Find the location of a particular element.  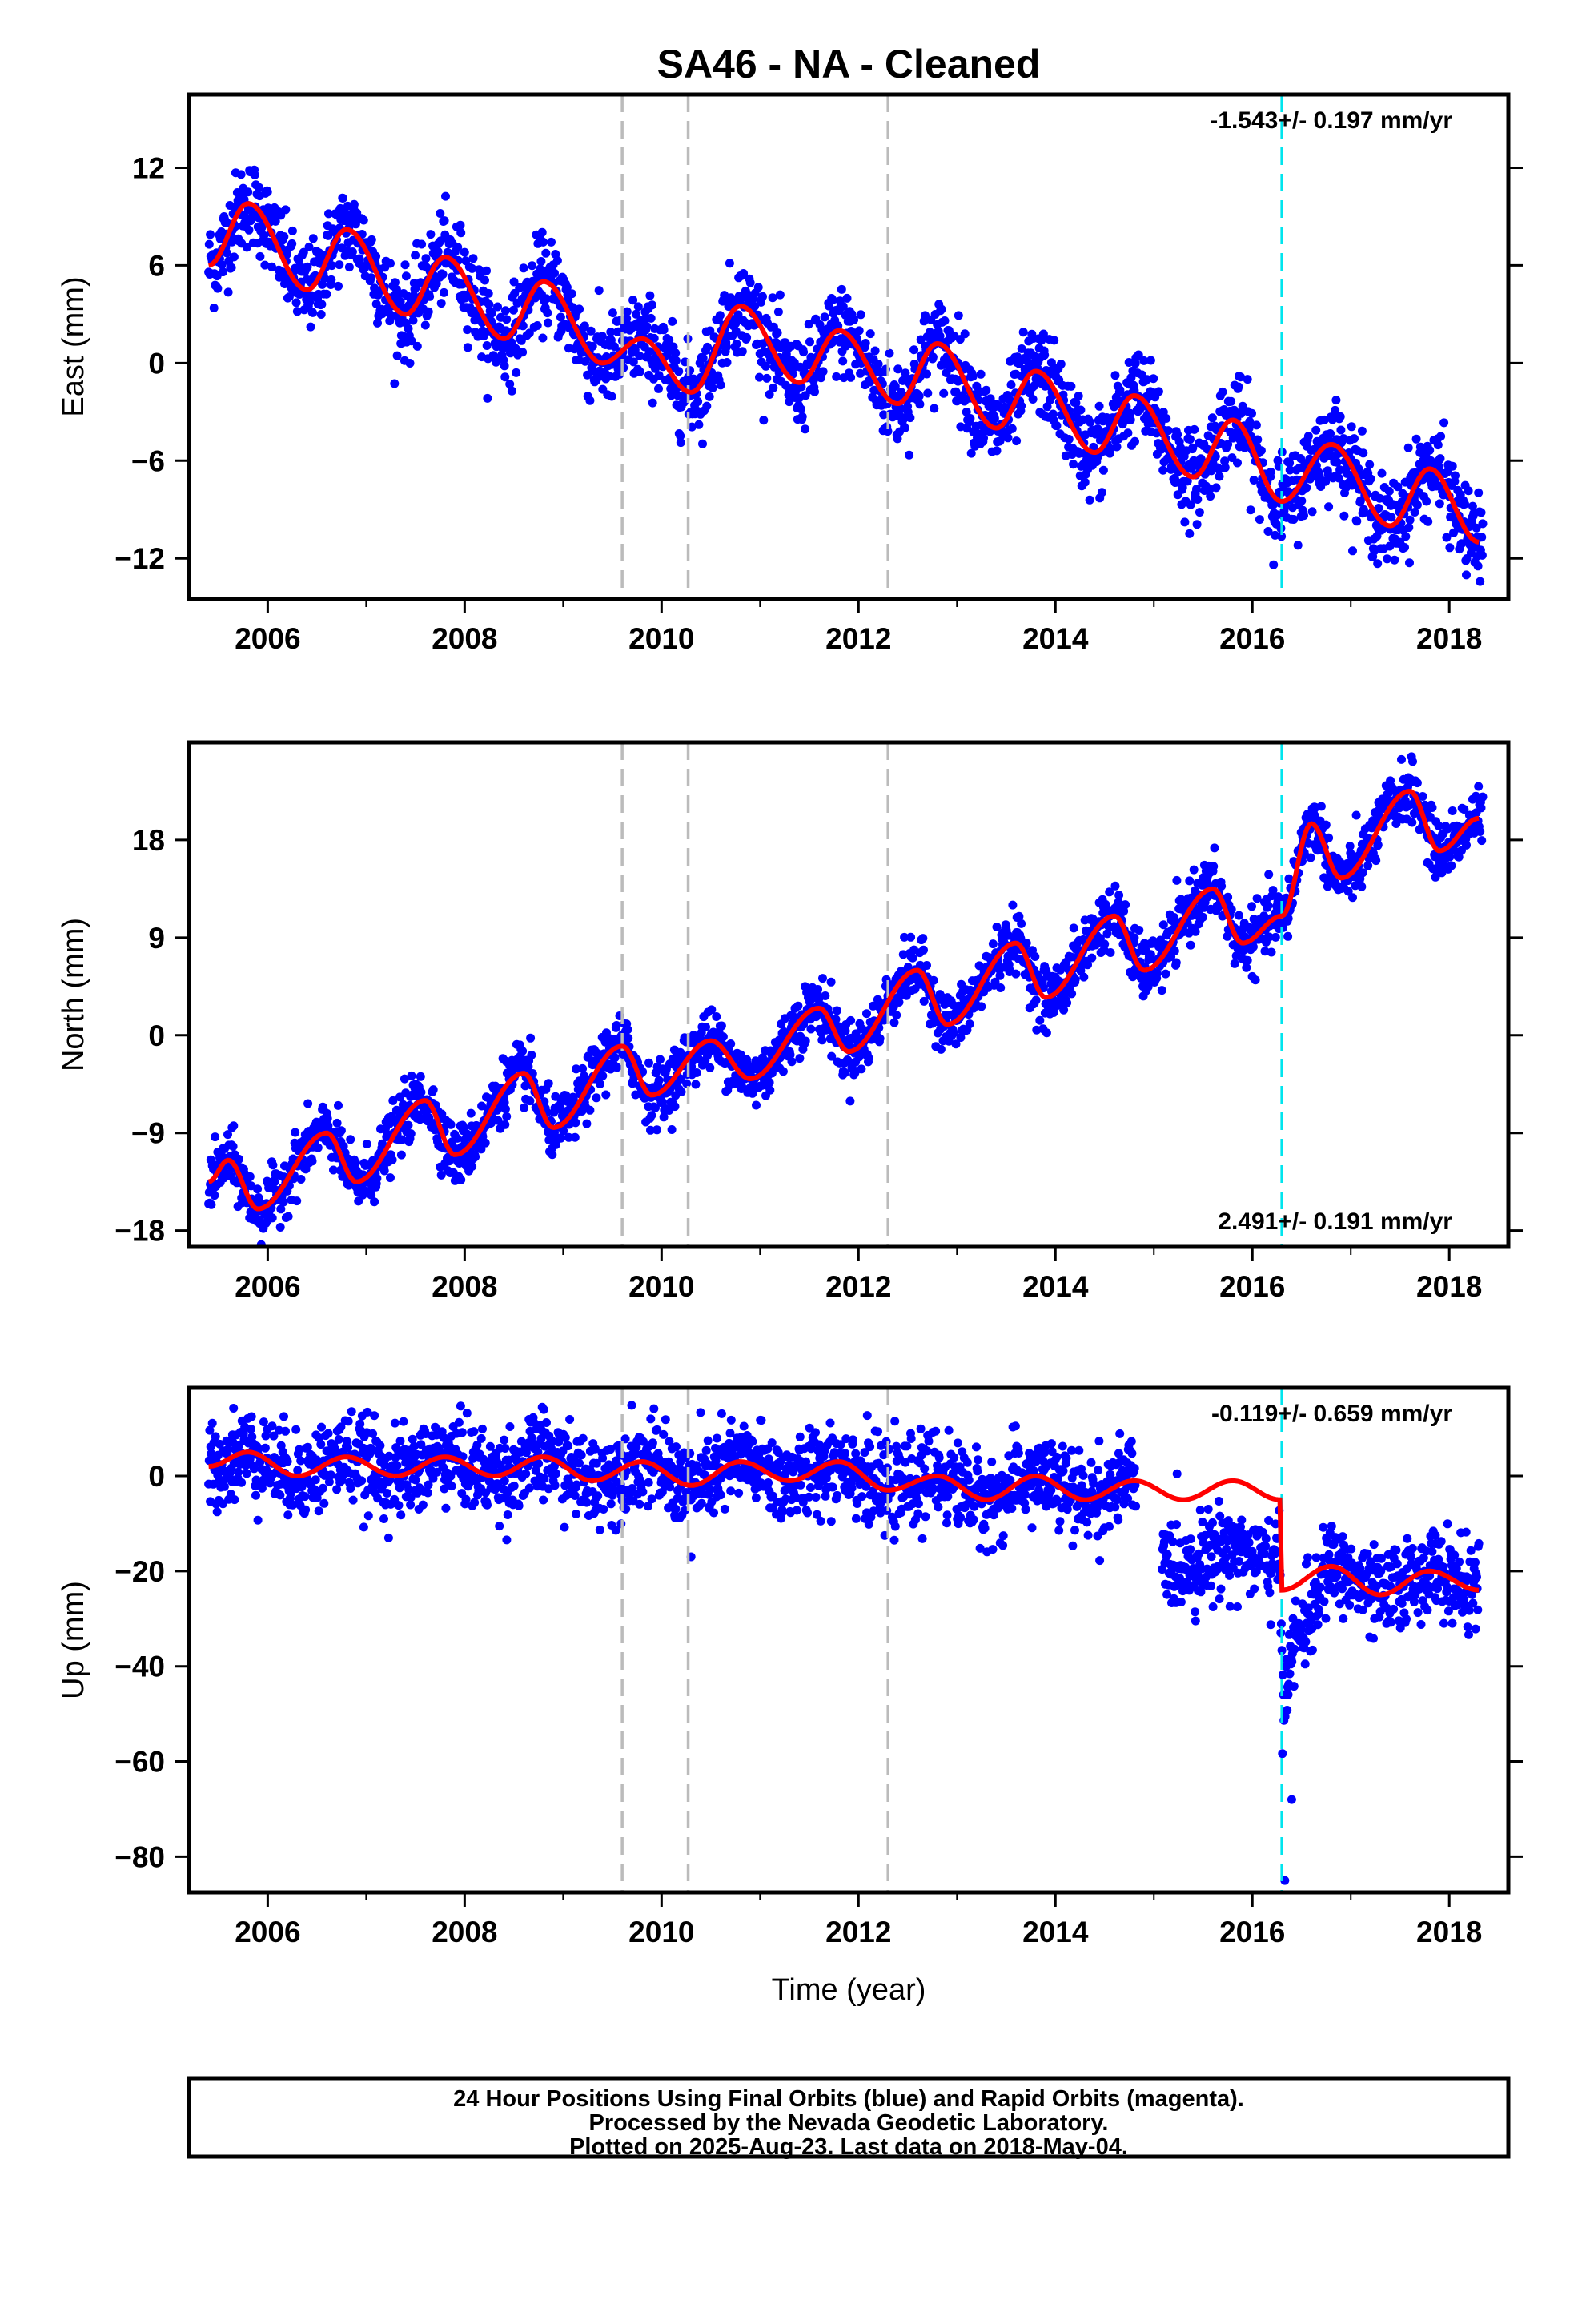

y-axis-label: North (mm) is located at coordinates (74, 995).